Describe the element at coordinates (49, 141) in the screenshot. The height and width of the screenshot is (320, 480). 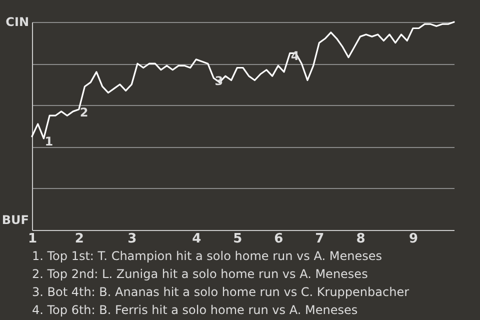
I see `annotation: 1` at that location.